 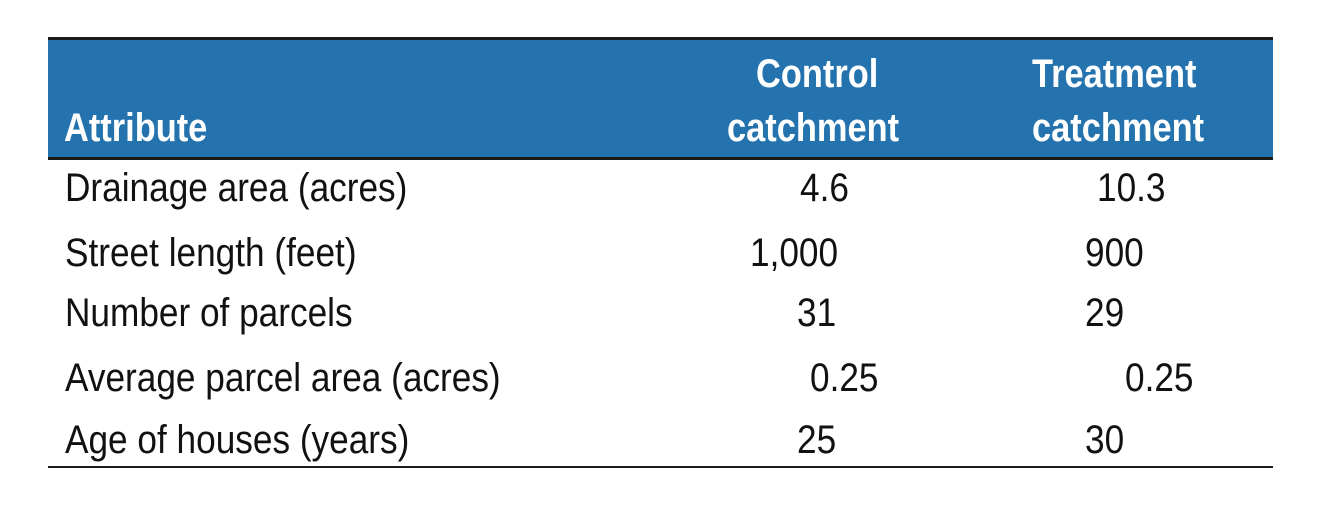 What do you see at coordinates (1105, 440) in the screenshot?
I see `treatment-cell: 30` at bounding box center [1105, 440].